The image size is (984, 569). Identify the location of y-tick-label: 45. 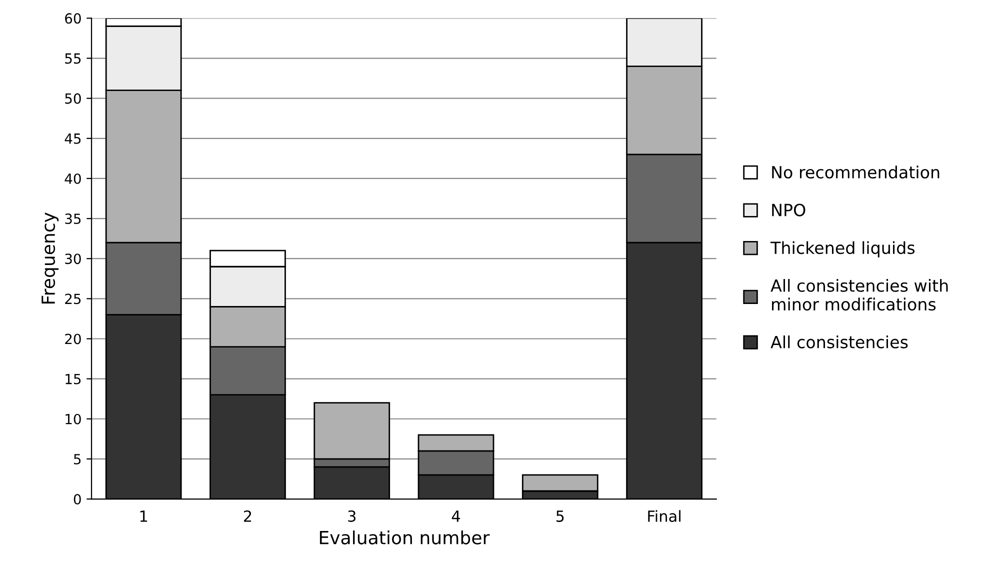
(72, 139).